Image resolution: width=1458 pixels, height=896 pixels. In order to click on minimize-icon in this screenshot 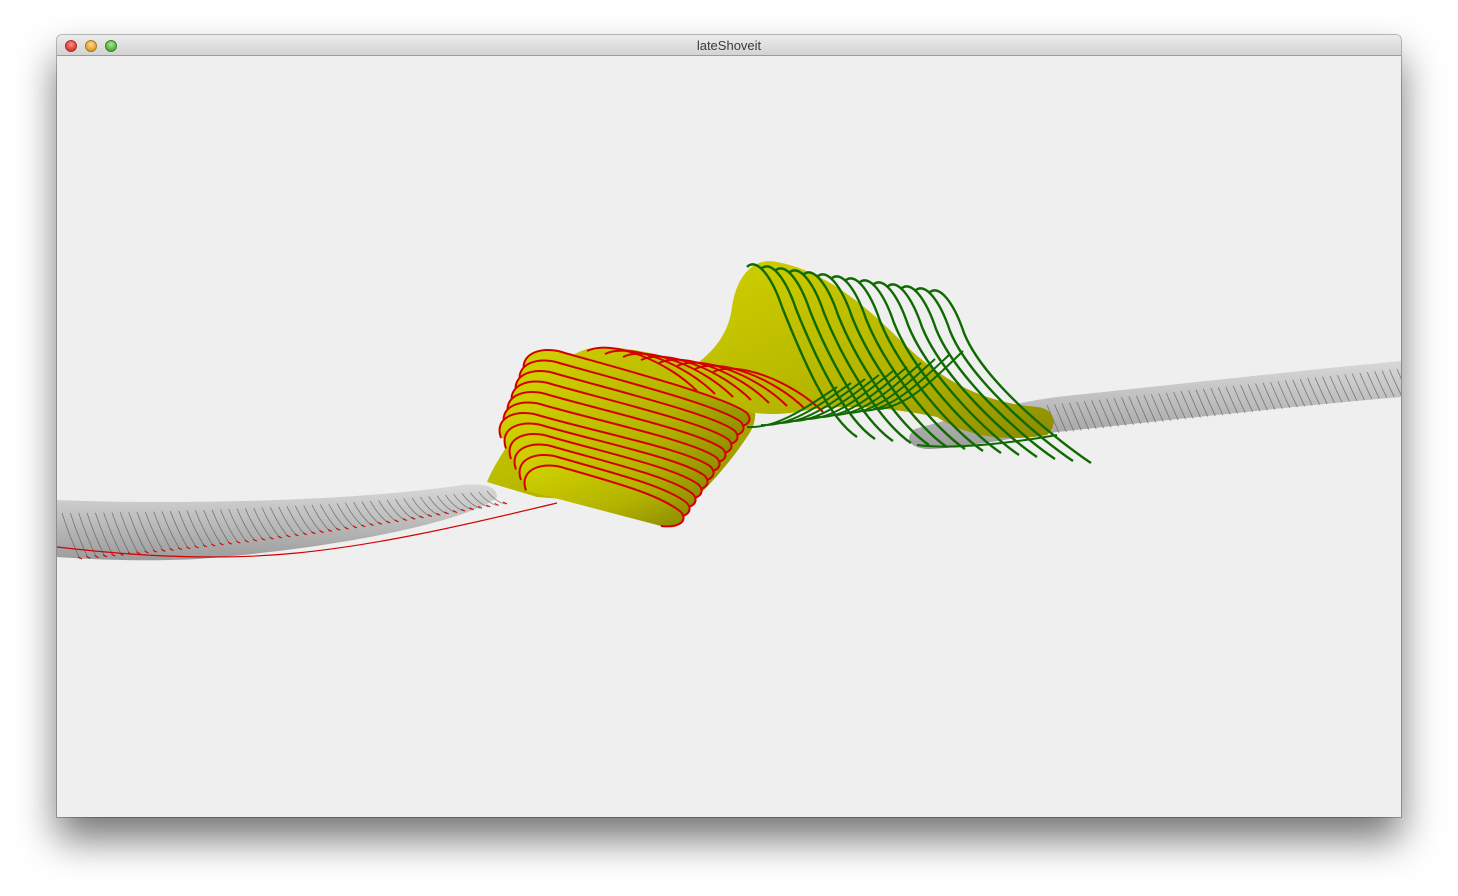, I will do `click(91, 46)`.